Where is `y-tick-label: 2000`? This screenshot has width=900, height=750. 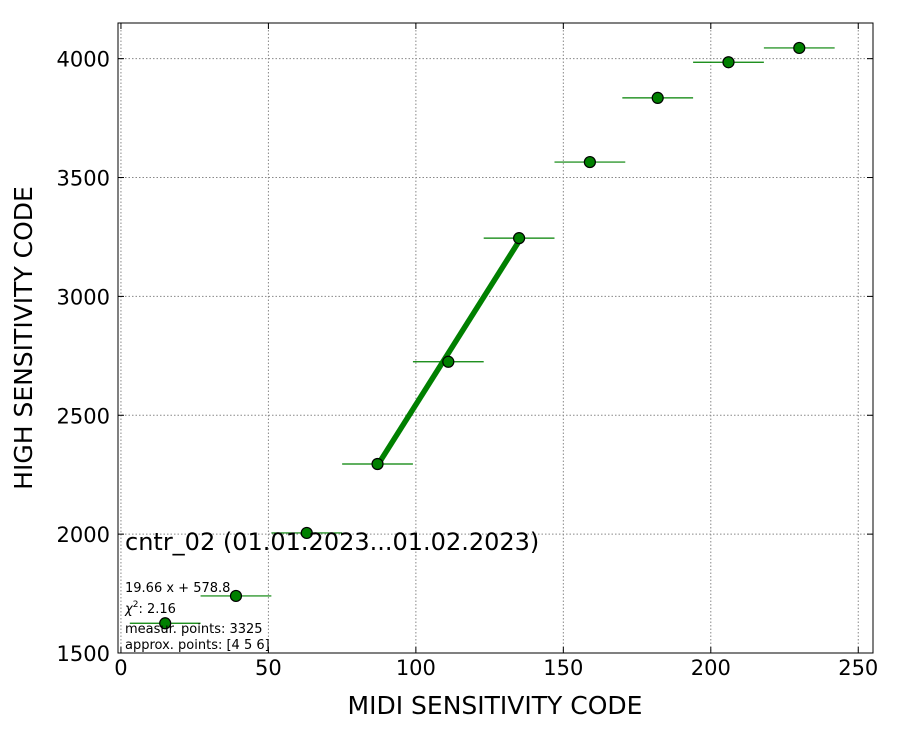 y-tick-label: 2000 is located at coordinates (83, 535).